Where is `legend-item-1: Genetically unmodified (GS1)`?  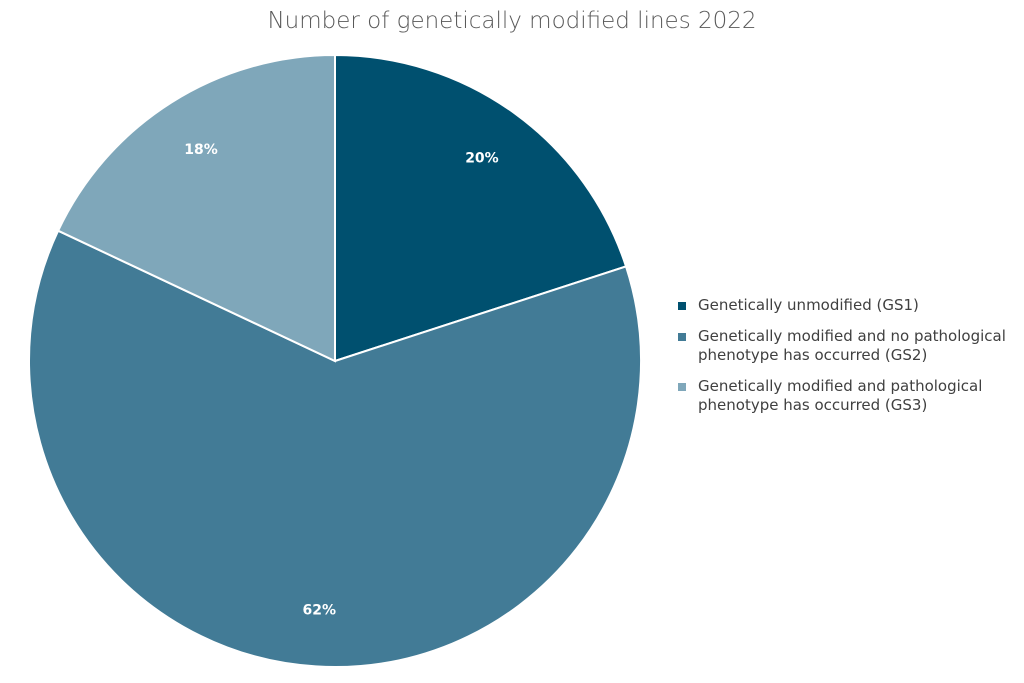 legend-item-1: Genetically unmodified (GS1) is located at coordinates (848, 305).